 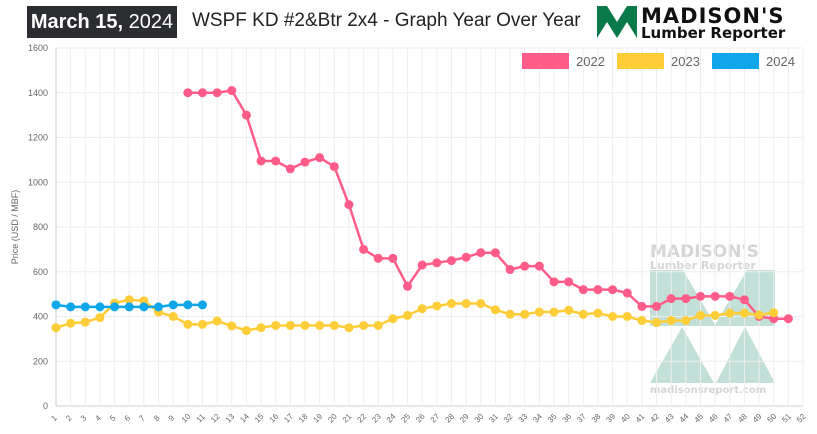 I want to click on y-tick-label: 1400, so click(x=38, y=93).